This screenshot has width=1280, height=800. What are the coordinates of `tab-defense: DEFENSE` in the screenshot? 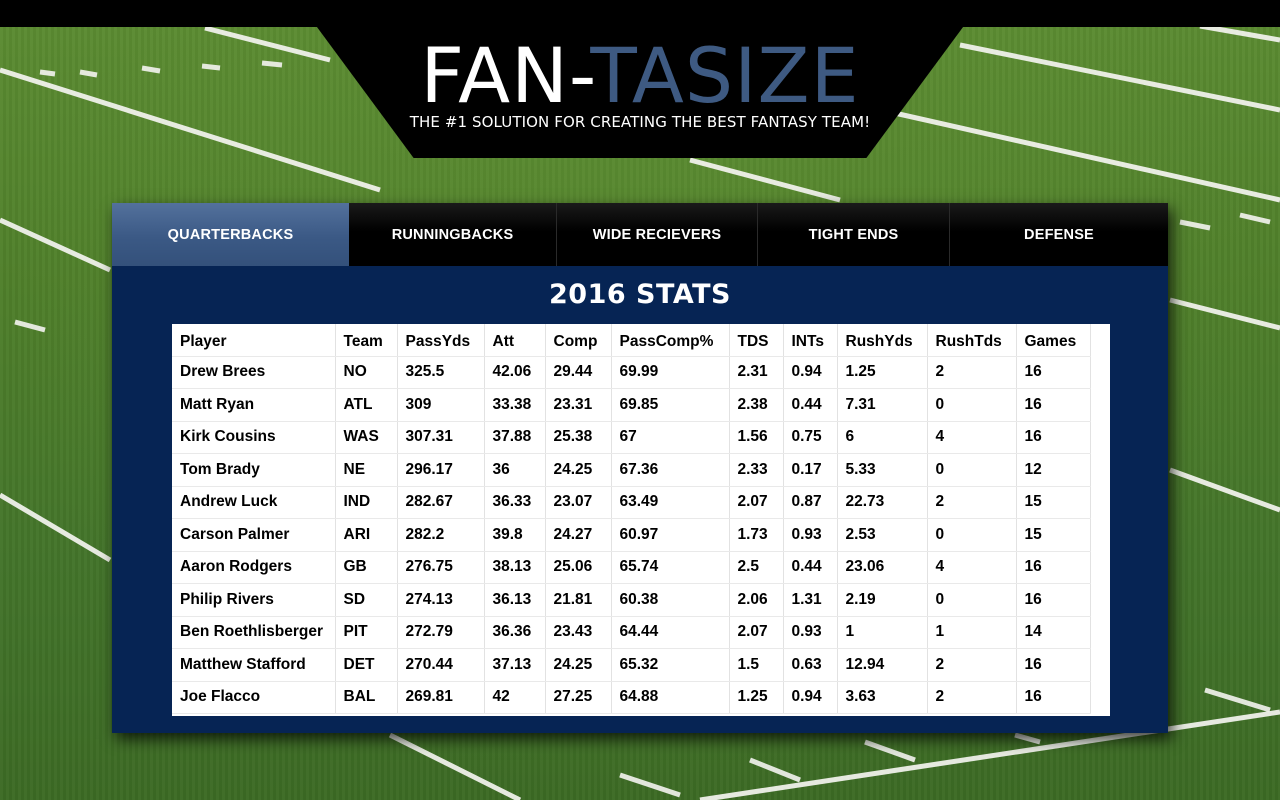 It's located at (1059, 234).